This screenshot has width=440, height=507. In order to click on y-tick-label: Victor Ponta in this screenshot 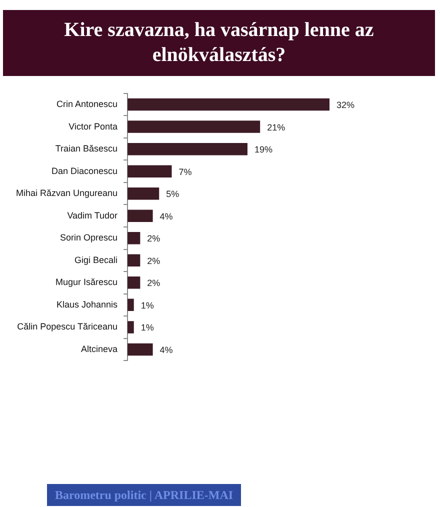, I will do `click(93, 126)`.